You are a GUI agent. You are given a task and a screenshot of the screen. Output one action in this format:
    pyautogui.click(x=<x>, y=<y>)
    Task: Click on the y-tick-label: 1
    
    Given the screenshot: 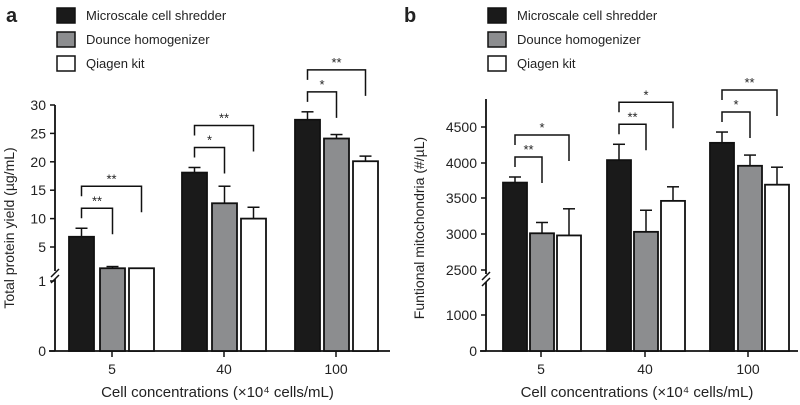 What is the action you would take?
    pyautogui.click(x=42, y=281)
    